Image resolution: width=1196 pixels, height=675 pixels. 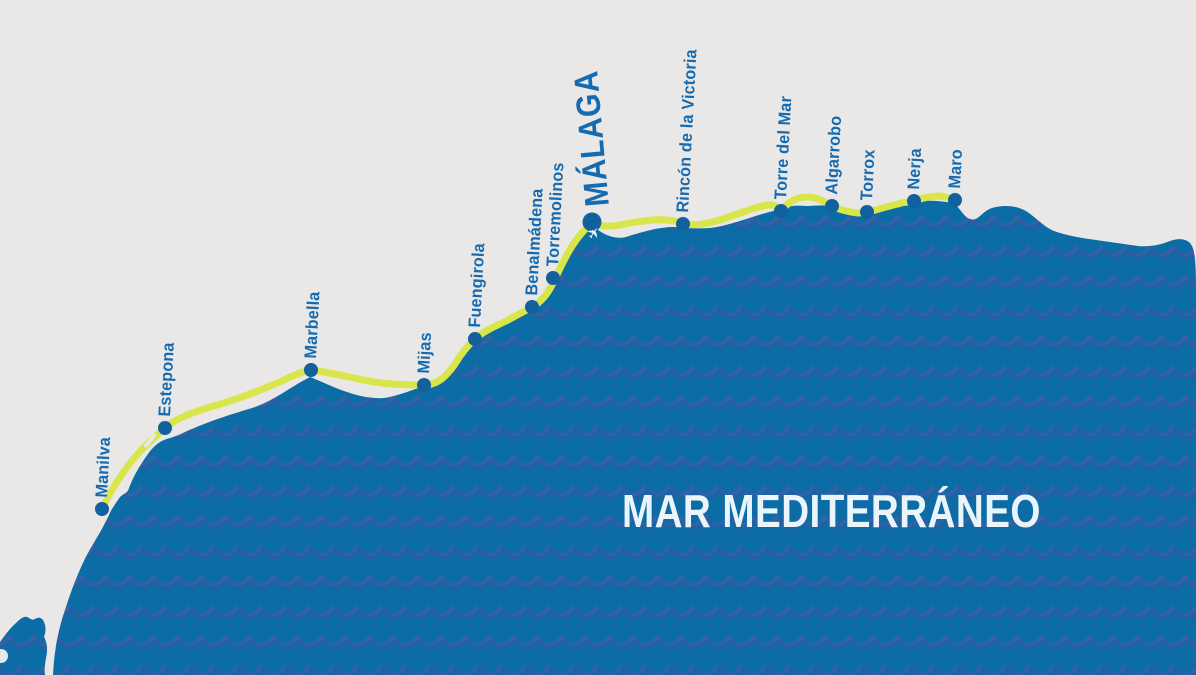 I want to click on bay-notch, so click(x=4, y=656).